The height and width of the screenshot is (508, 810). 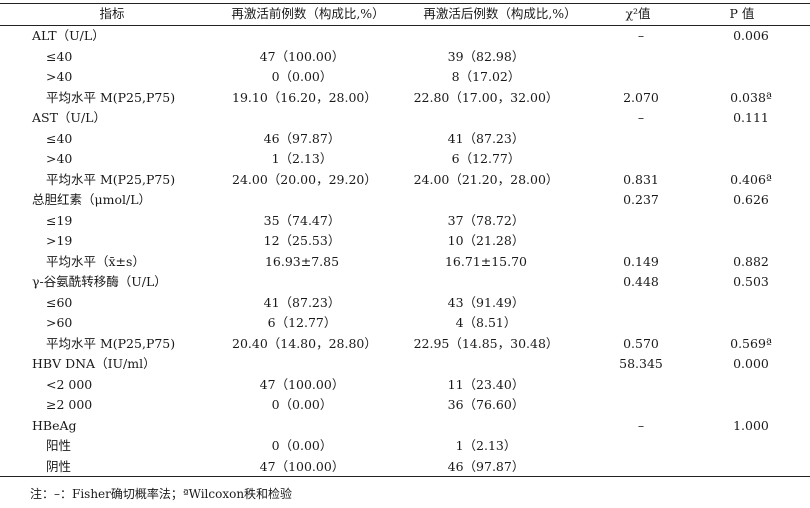 What do you see at coordinates (486, 404) in the screenshot?
I see `row-after-value: 36（76.60）` at bounding box center [486, 404].